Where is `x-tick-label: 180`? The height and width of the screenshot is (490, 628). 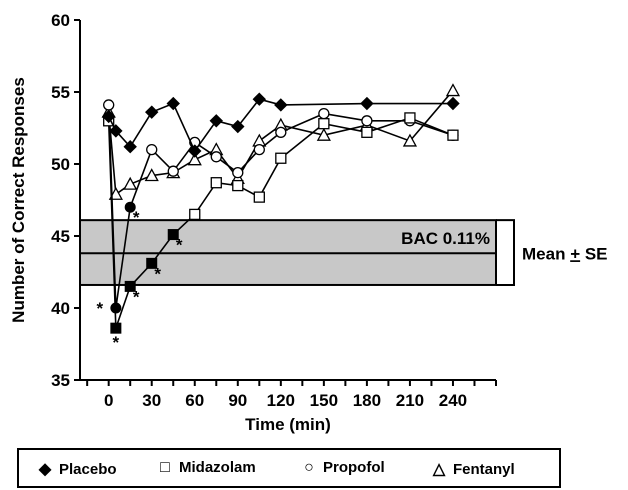 x-tick-label: 180 is located at coordinates (367, 400).